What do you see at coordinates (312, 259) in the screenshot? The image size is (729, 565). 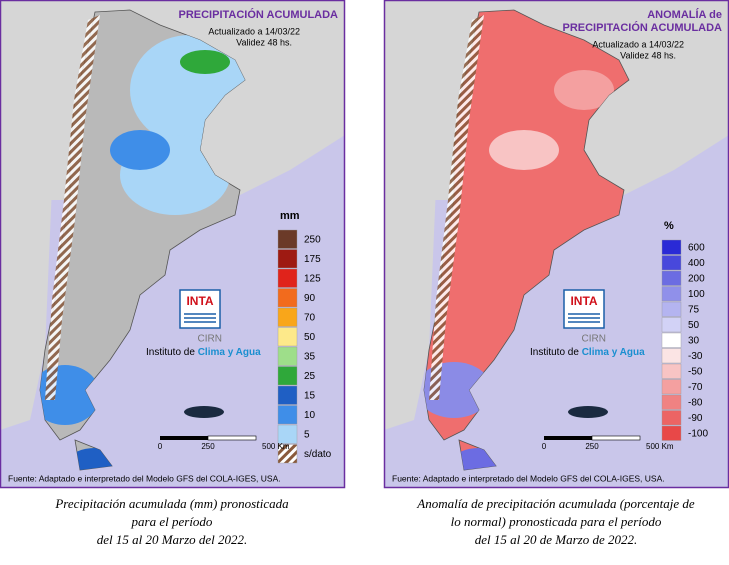 I see `legend-label: 175` at bounding box center [312, 259].